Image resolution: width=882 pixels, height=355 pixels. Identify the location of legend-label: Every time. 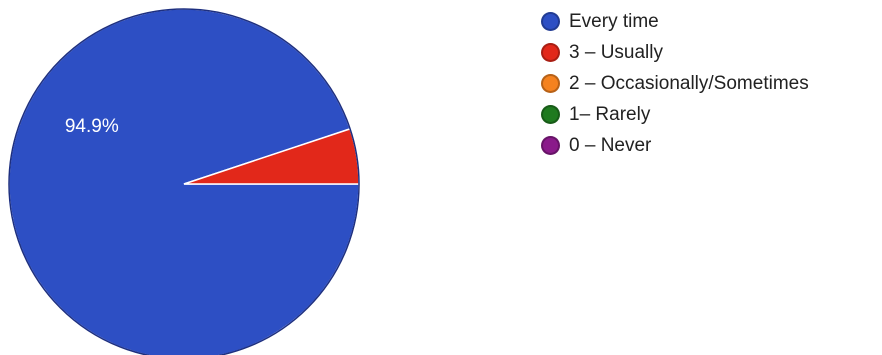
(614, 21).